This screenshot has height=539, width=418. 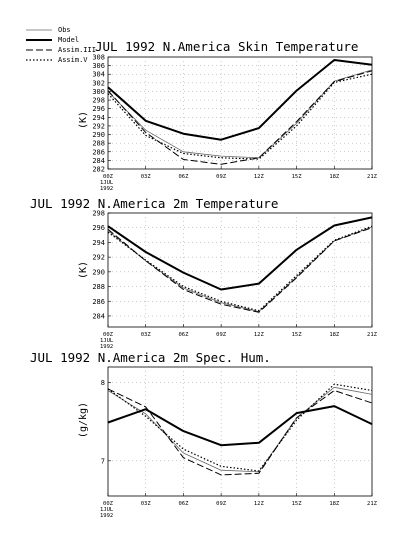 What do you see at coordinates (83, 120) in the screenshot?
I see `y-axis-label-skin-temperature: (K)` at bounding box center [83, 120].